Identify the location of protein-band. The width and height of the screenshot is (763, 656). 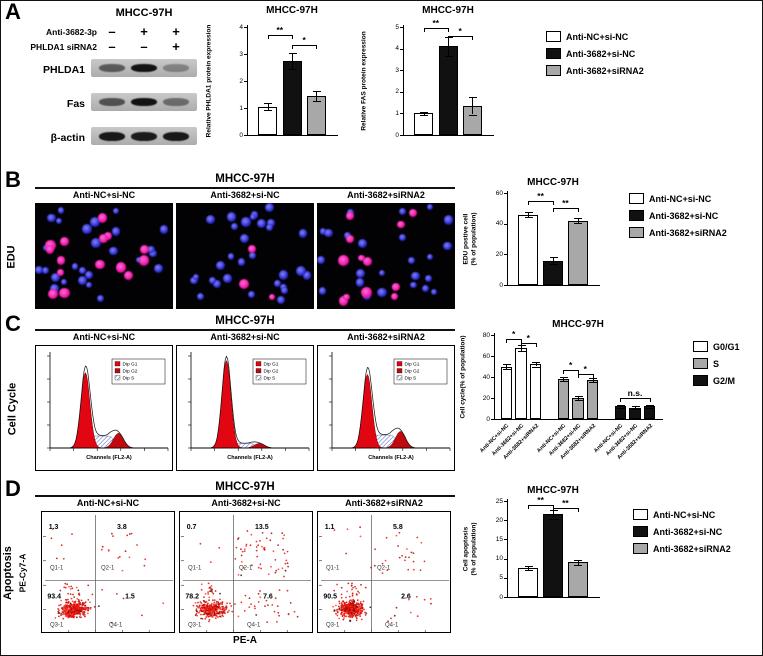
(112, 68).